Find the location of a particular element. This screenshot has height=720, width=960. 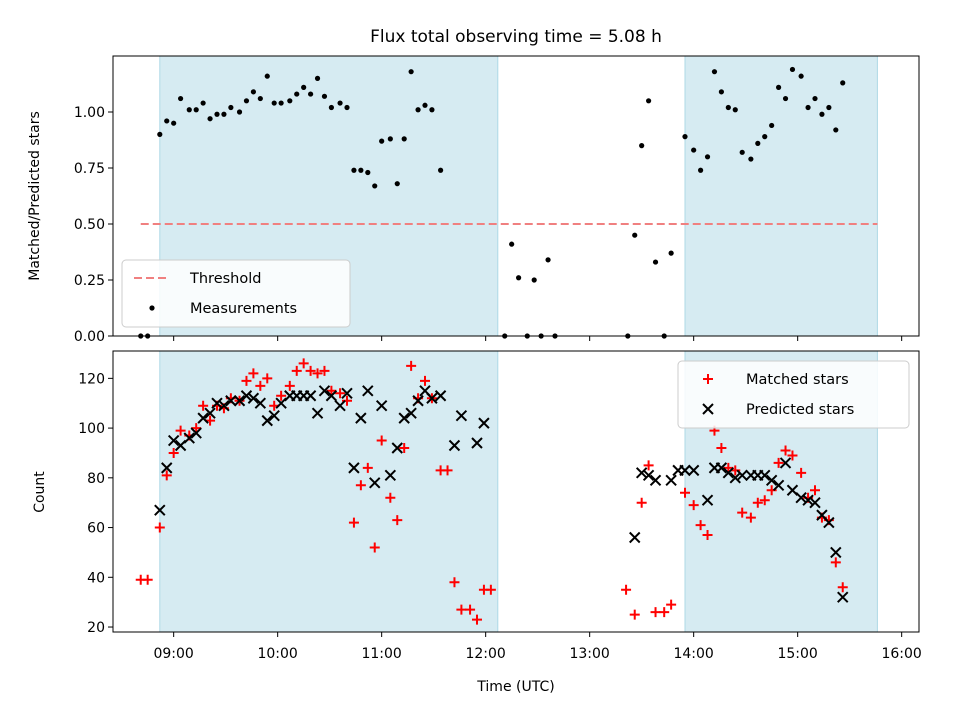

x-tick-label: 13:00 is located at coordinates (589, 654).